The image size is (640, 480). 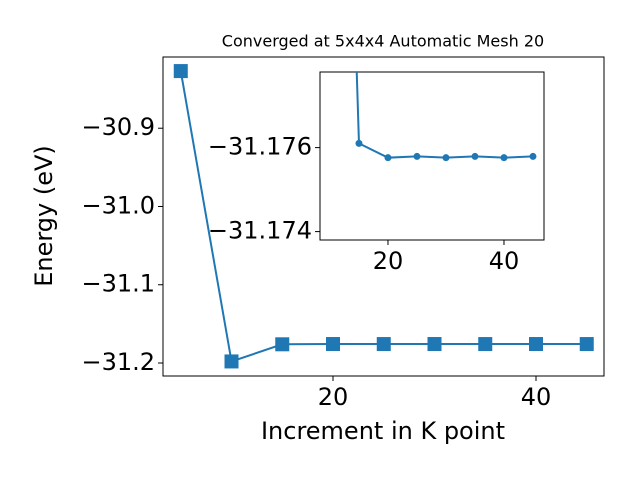 I want to click on y-axis-label: Energy (eV), so click(x=44, y=216).